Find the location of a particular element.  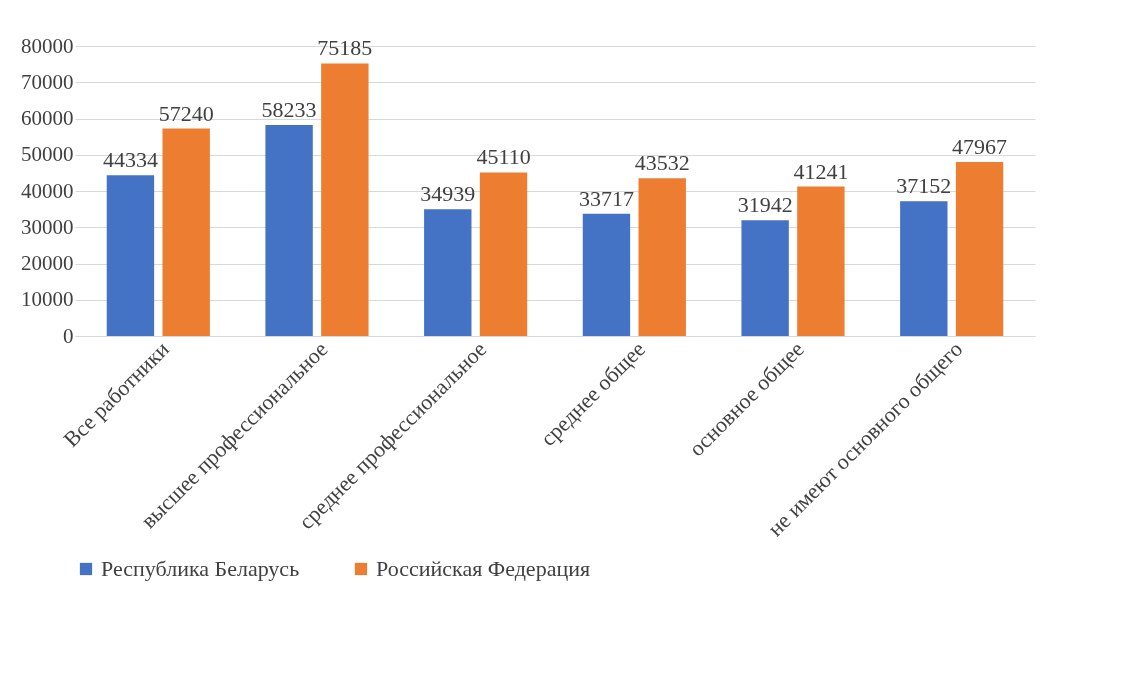

y-tick-label: 30000 is located at coordinates (47, 226).